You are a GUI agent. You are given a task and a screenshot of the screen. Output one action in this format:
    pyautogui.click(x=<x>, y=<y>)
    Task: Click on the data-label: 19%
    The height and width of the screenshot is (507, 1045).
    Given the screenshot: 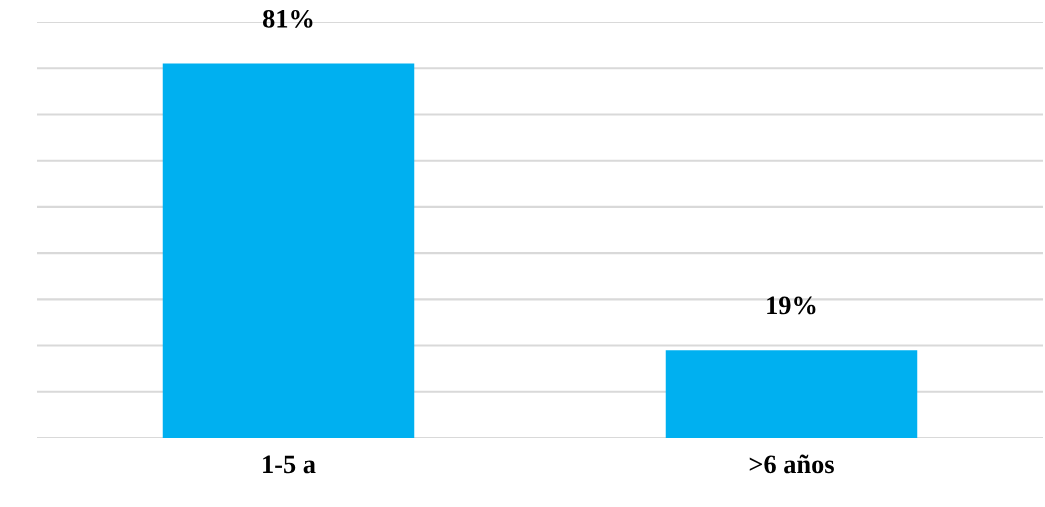 What is the action you would take?
    pyautogui.click(x=791, y=305)
    